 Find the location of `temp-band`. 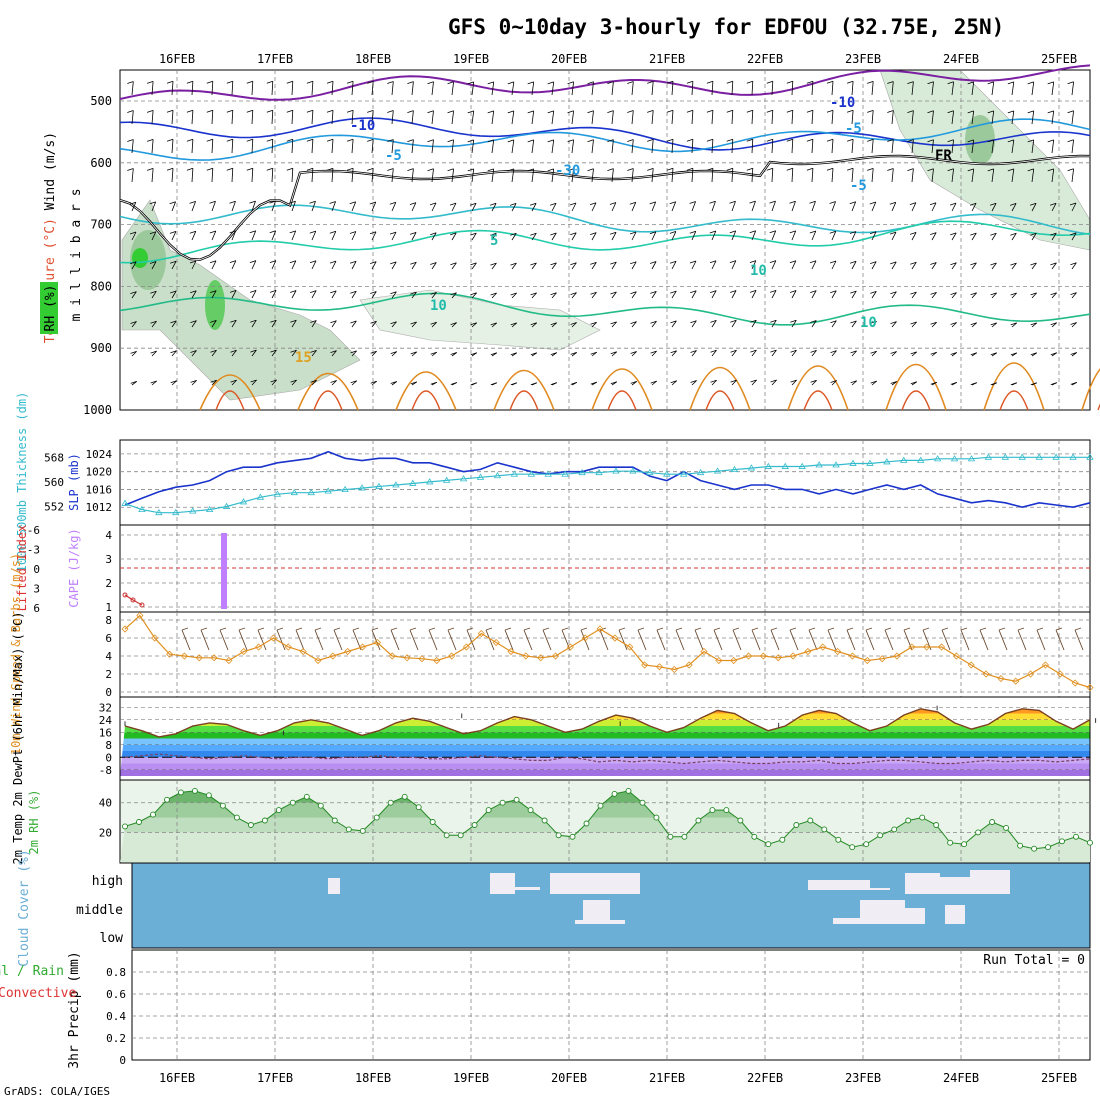

temp-band is located at coordinates (605, 766).